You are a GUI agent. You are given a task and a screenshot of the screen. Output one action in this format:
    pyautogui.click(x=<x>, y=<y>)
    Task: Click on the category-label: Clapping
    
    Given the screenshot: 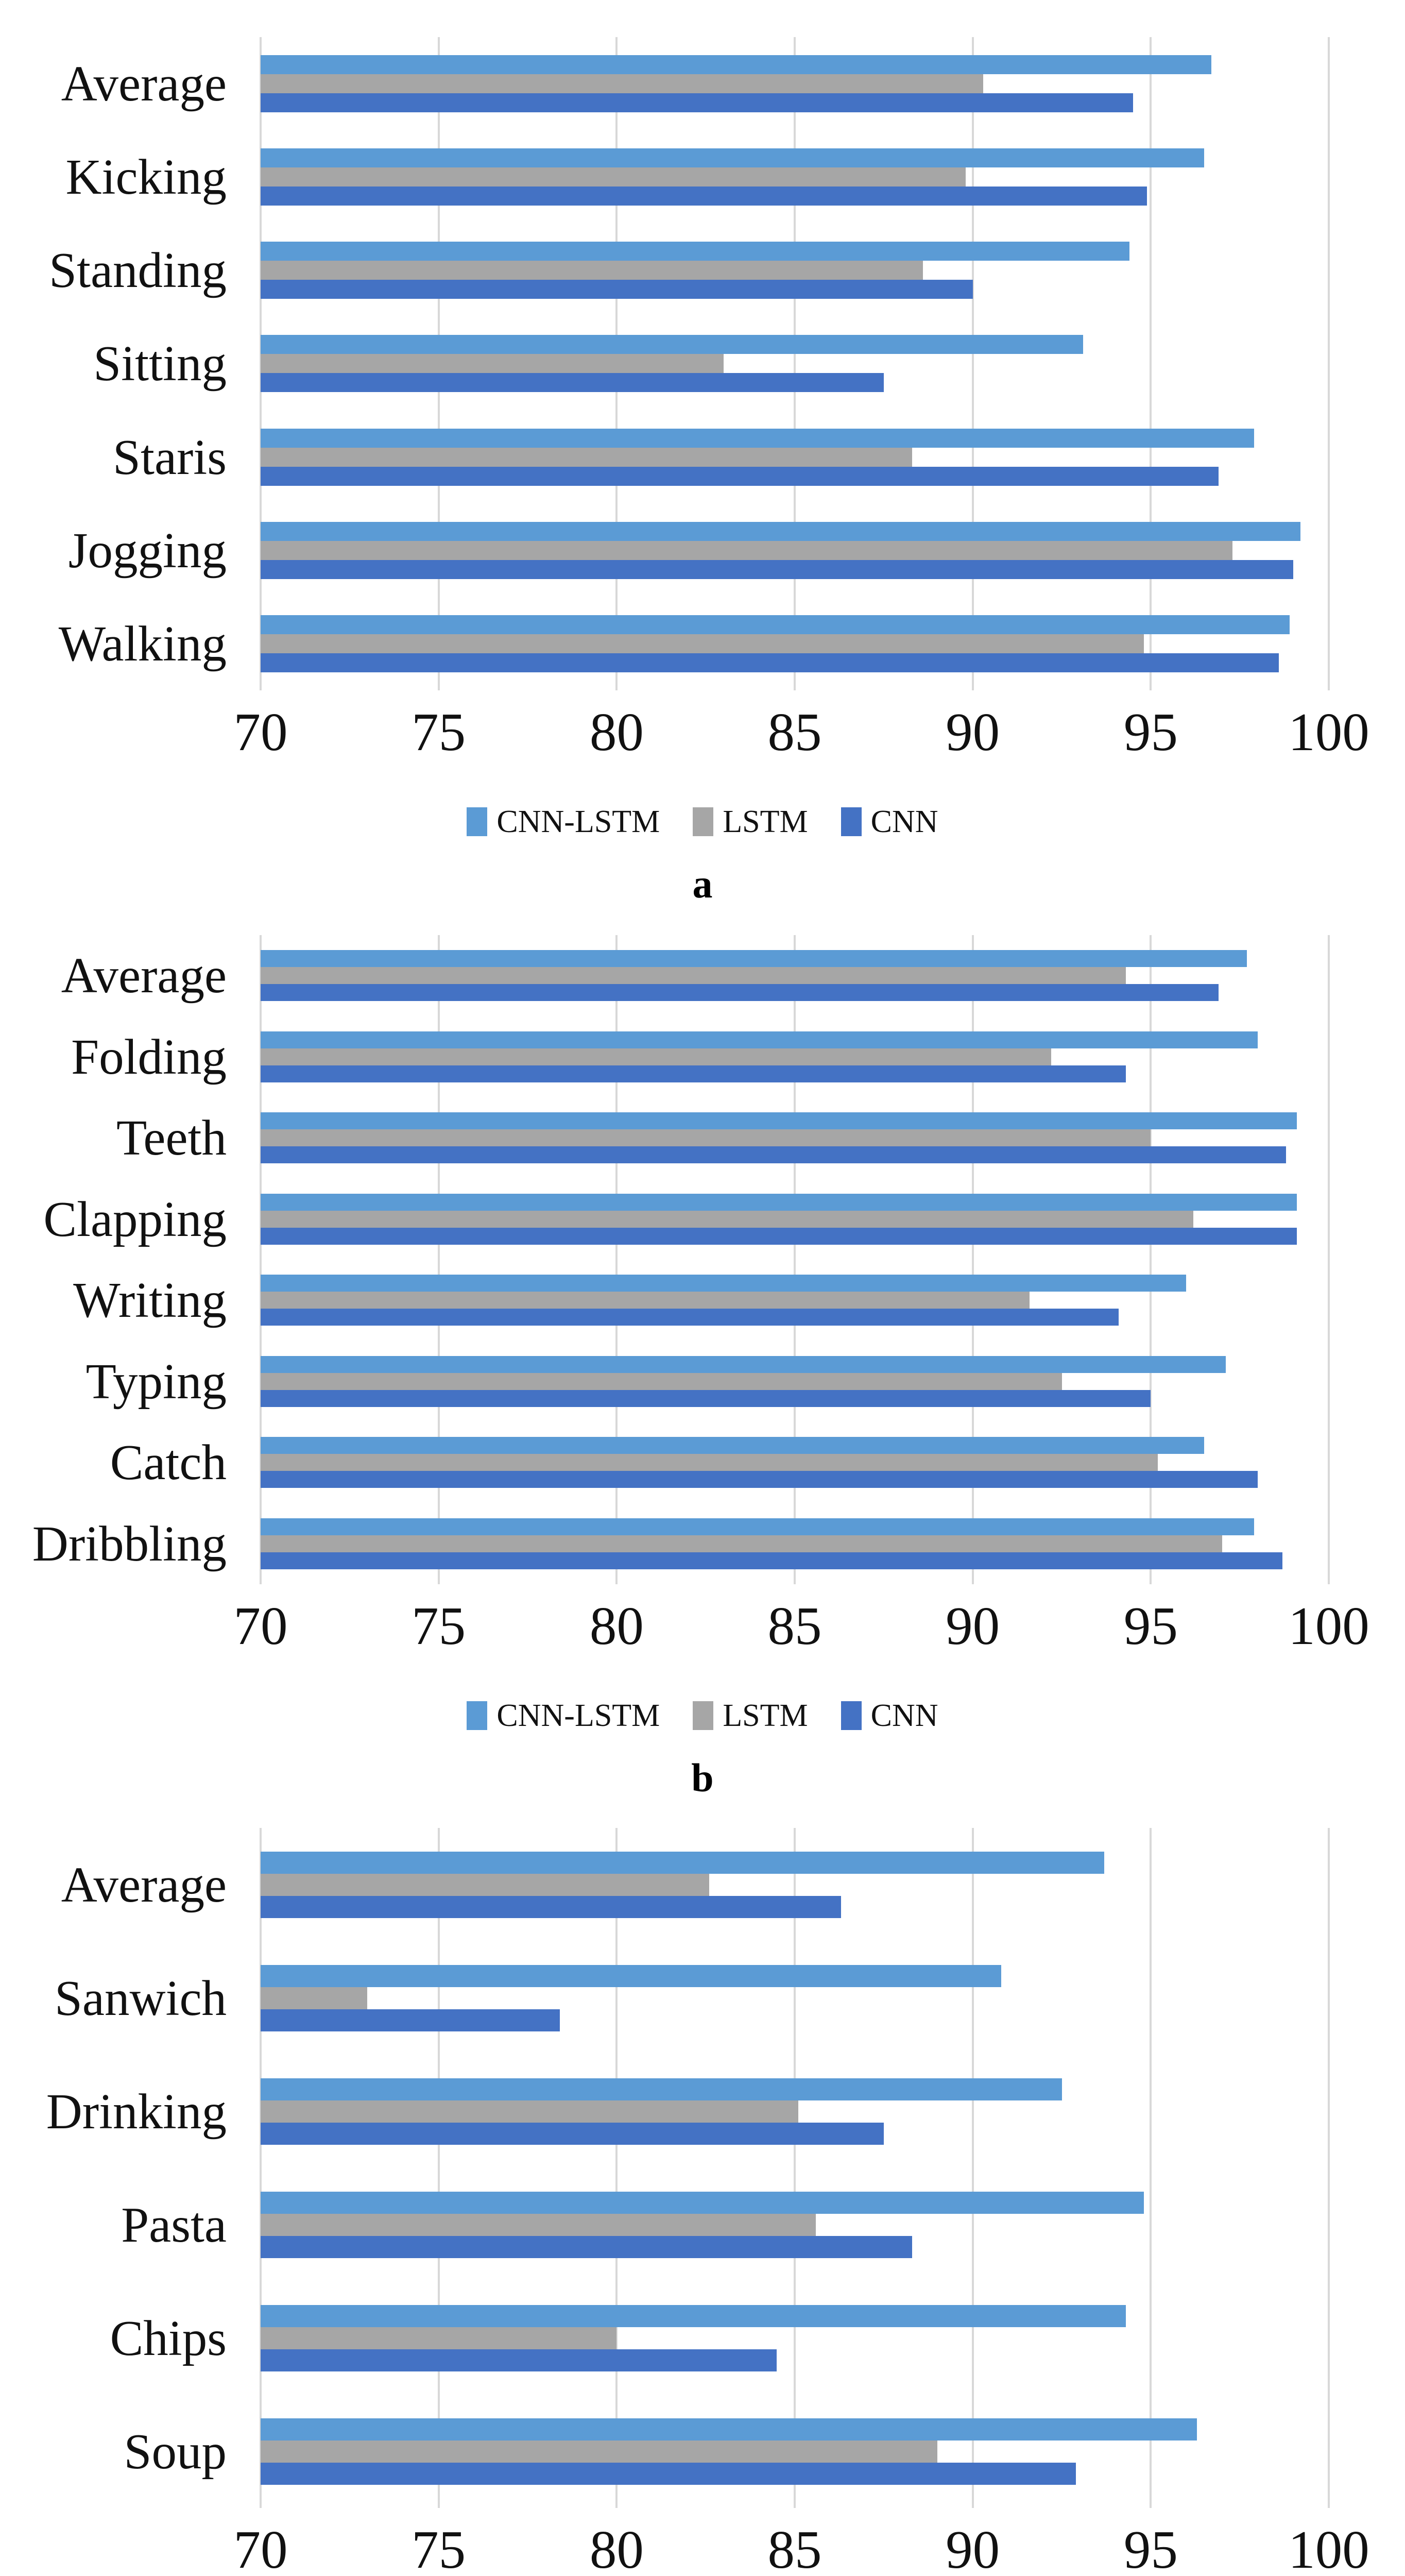 What is the action you would take?
    pyautogui.click(x=135, y=1219)
    